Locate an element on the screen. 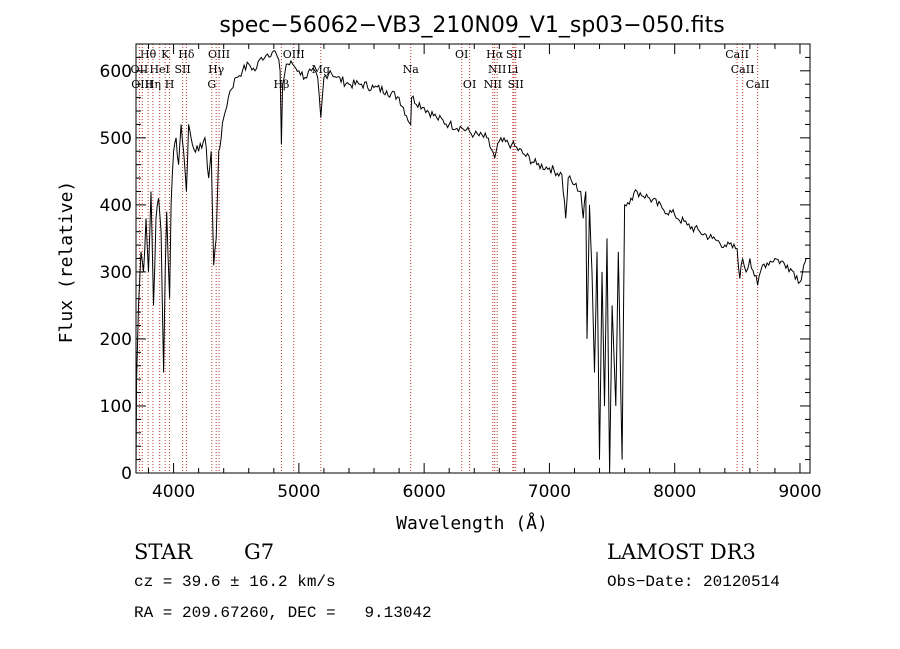 This screenshot has height=649, width=900. line-marker-label: Hδ is located at coordinates (186, 54).